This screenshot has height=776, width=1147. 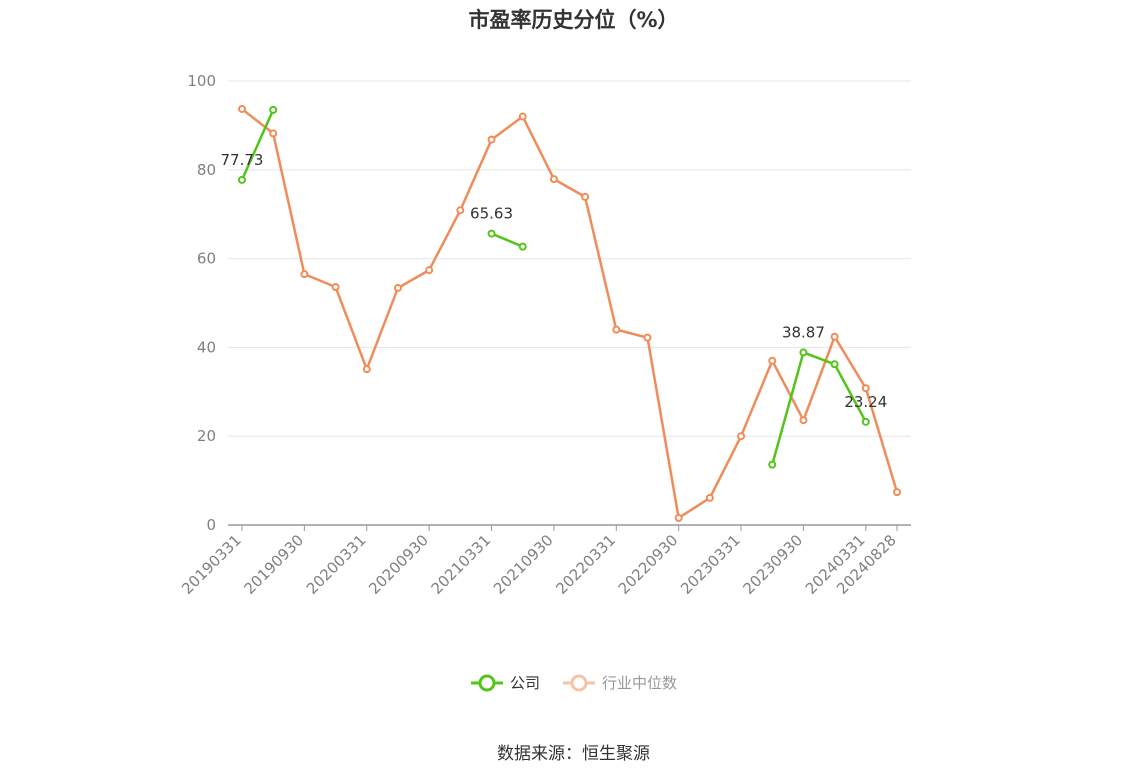 What do you see at coordinates (273, 564) in the screenshot?
I see `x-tick-label: 20190930` at bounding box center [273, 564].